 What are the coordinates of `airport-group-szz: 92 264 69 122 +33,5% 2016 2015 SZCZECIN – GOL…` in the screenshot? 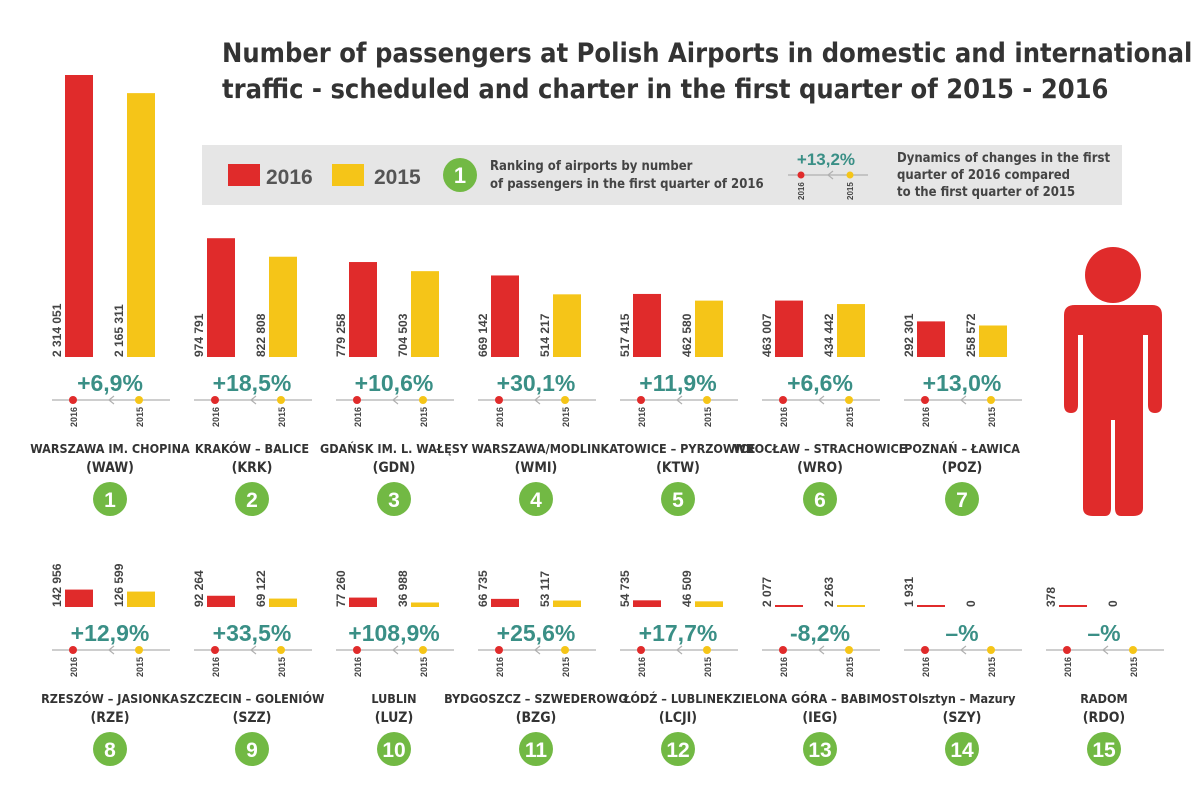 It's located at (252, 668).